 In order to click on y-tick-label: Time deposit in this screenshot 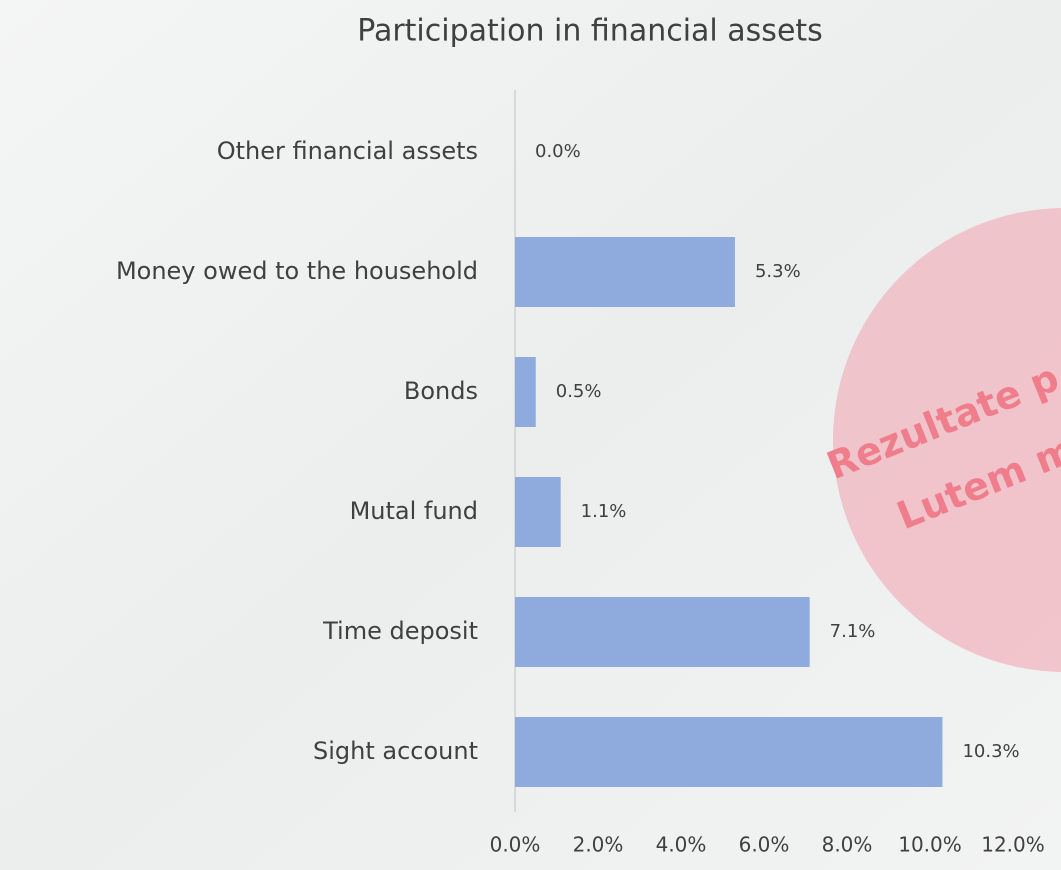, I will do `click(400, 631)`.